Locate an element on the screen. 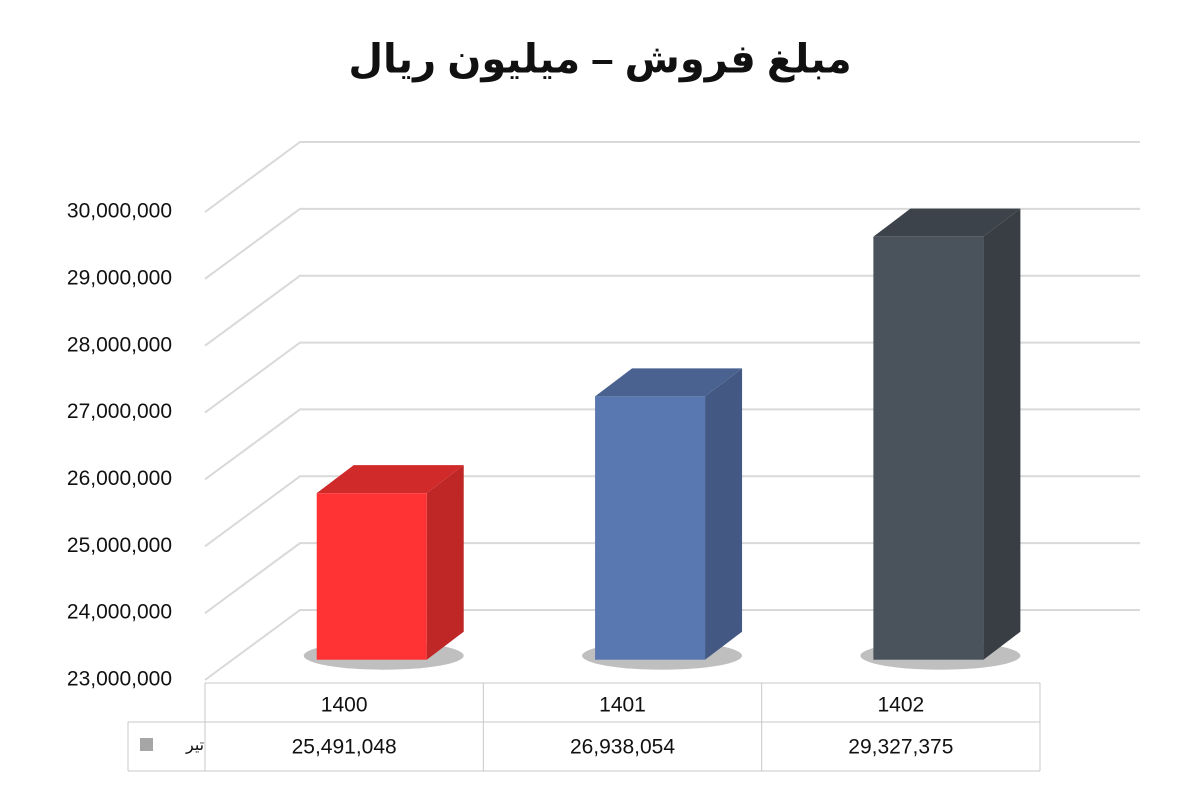 This screenshot has width=1200, height=792. y-tick-label: 27,000,000 is located at coordinates (119, 411).